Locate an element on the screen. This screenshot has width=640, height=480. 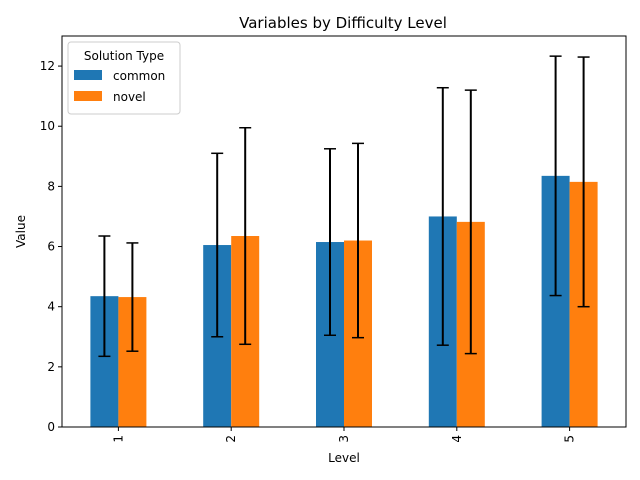
x-tick-label-2: 2 is located at coordinates (231, 439).